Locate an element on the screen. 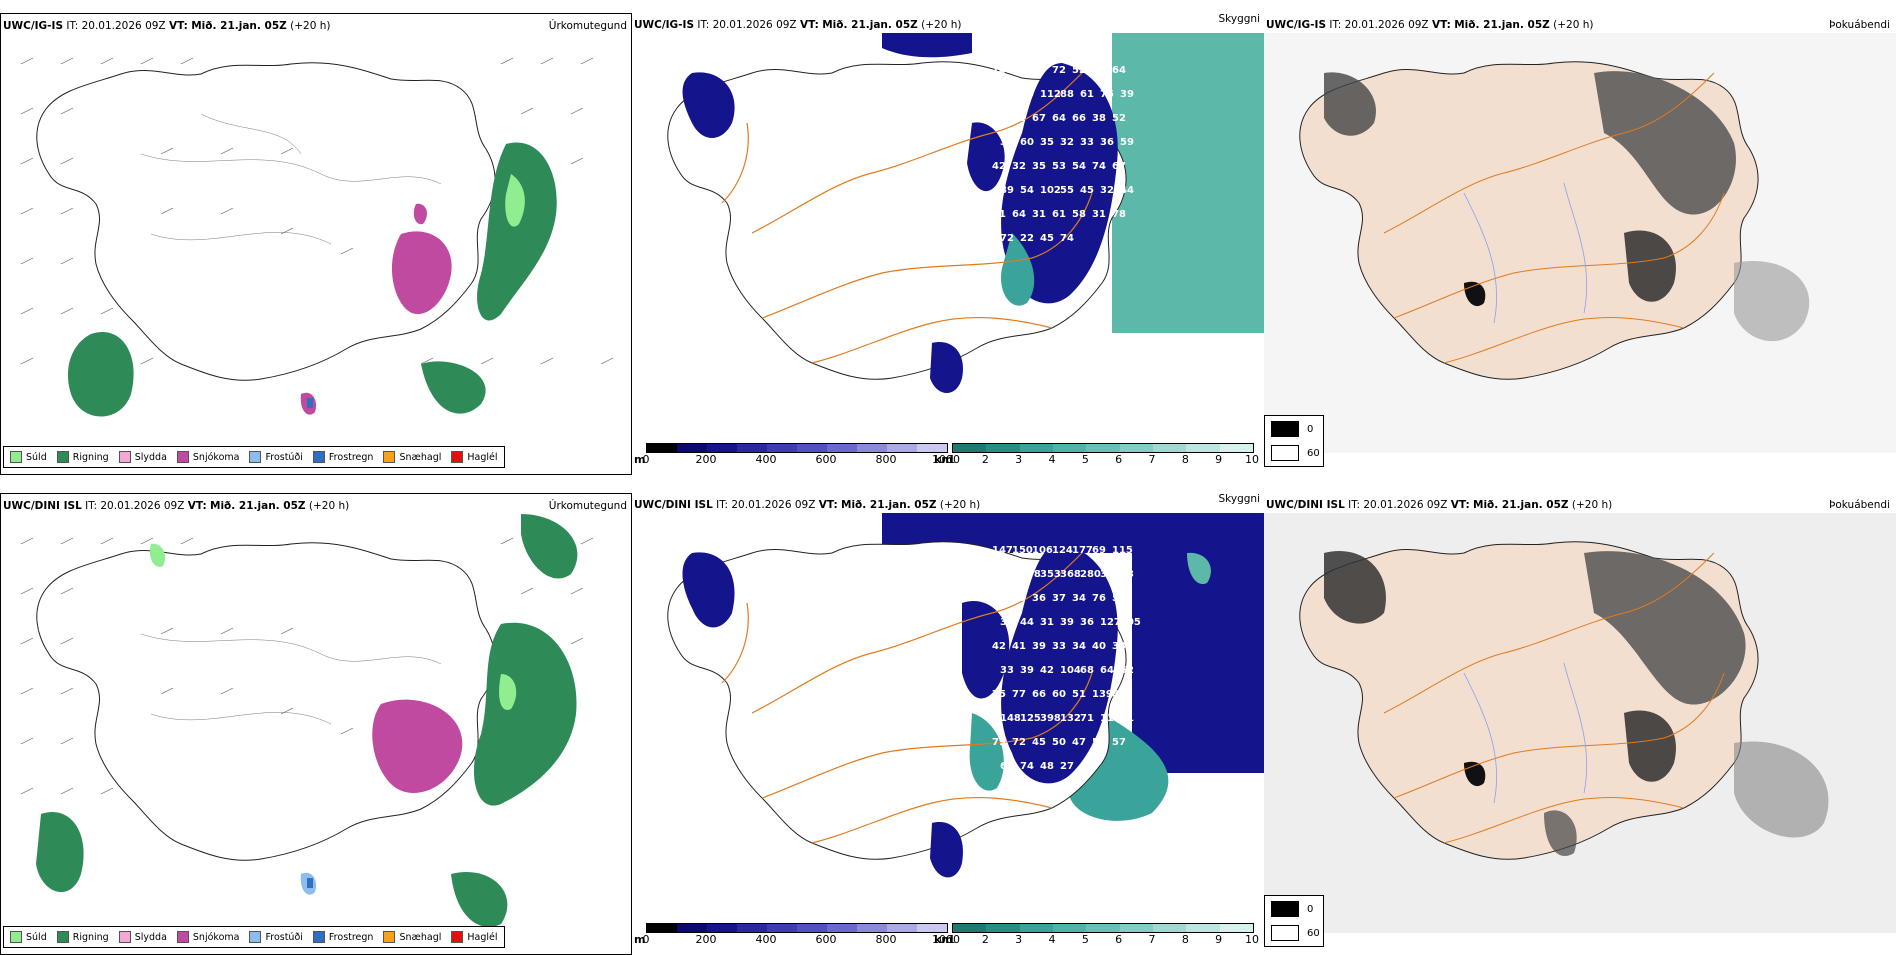 The width and height of the screenshot is (1900, 955). cloudbase-value-label: 57 is located at coordinates (1119, 742).